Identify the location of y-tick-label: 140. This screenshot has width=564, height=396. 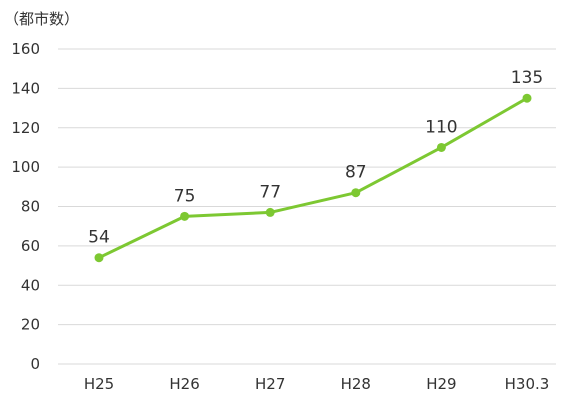
(25, 88).